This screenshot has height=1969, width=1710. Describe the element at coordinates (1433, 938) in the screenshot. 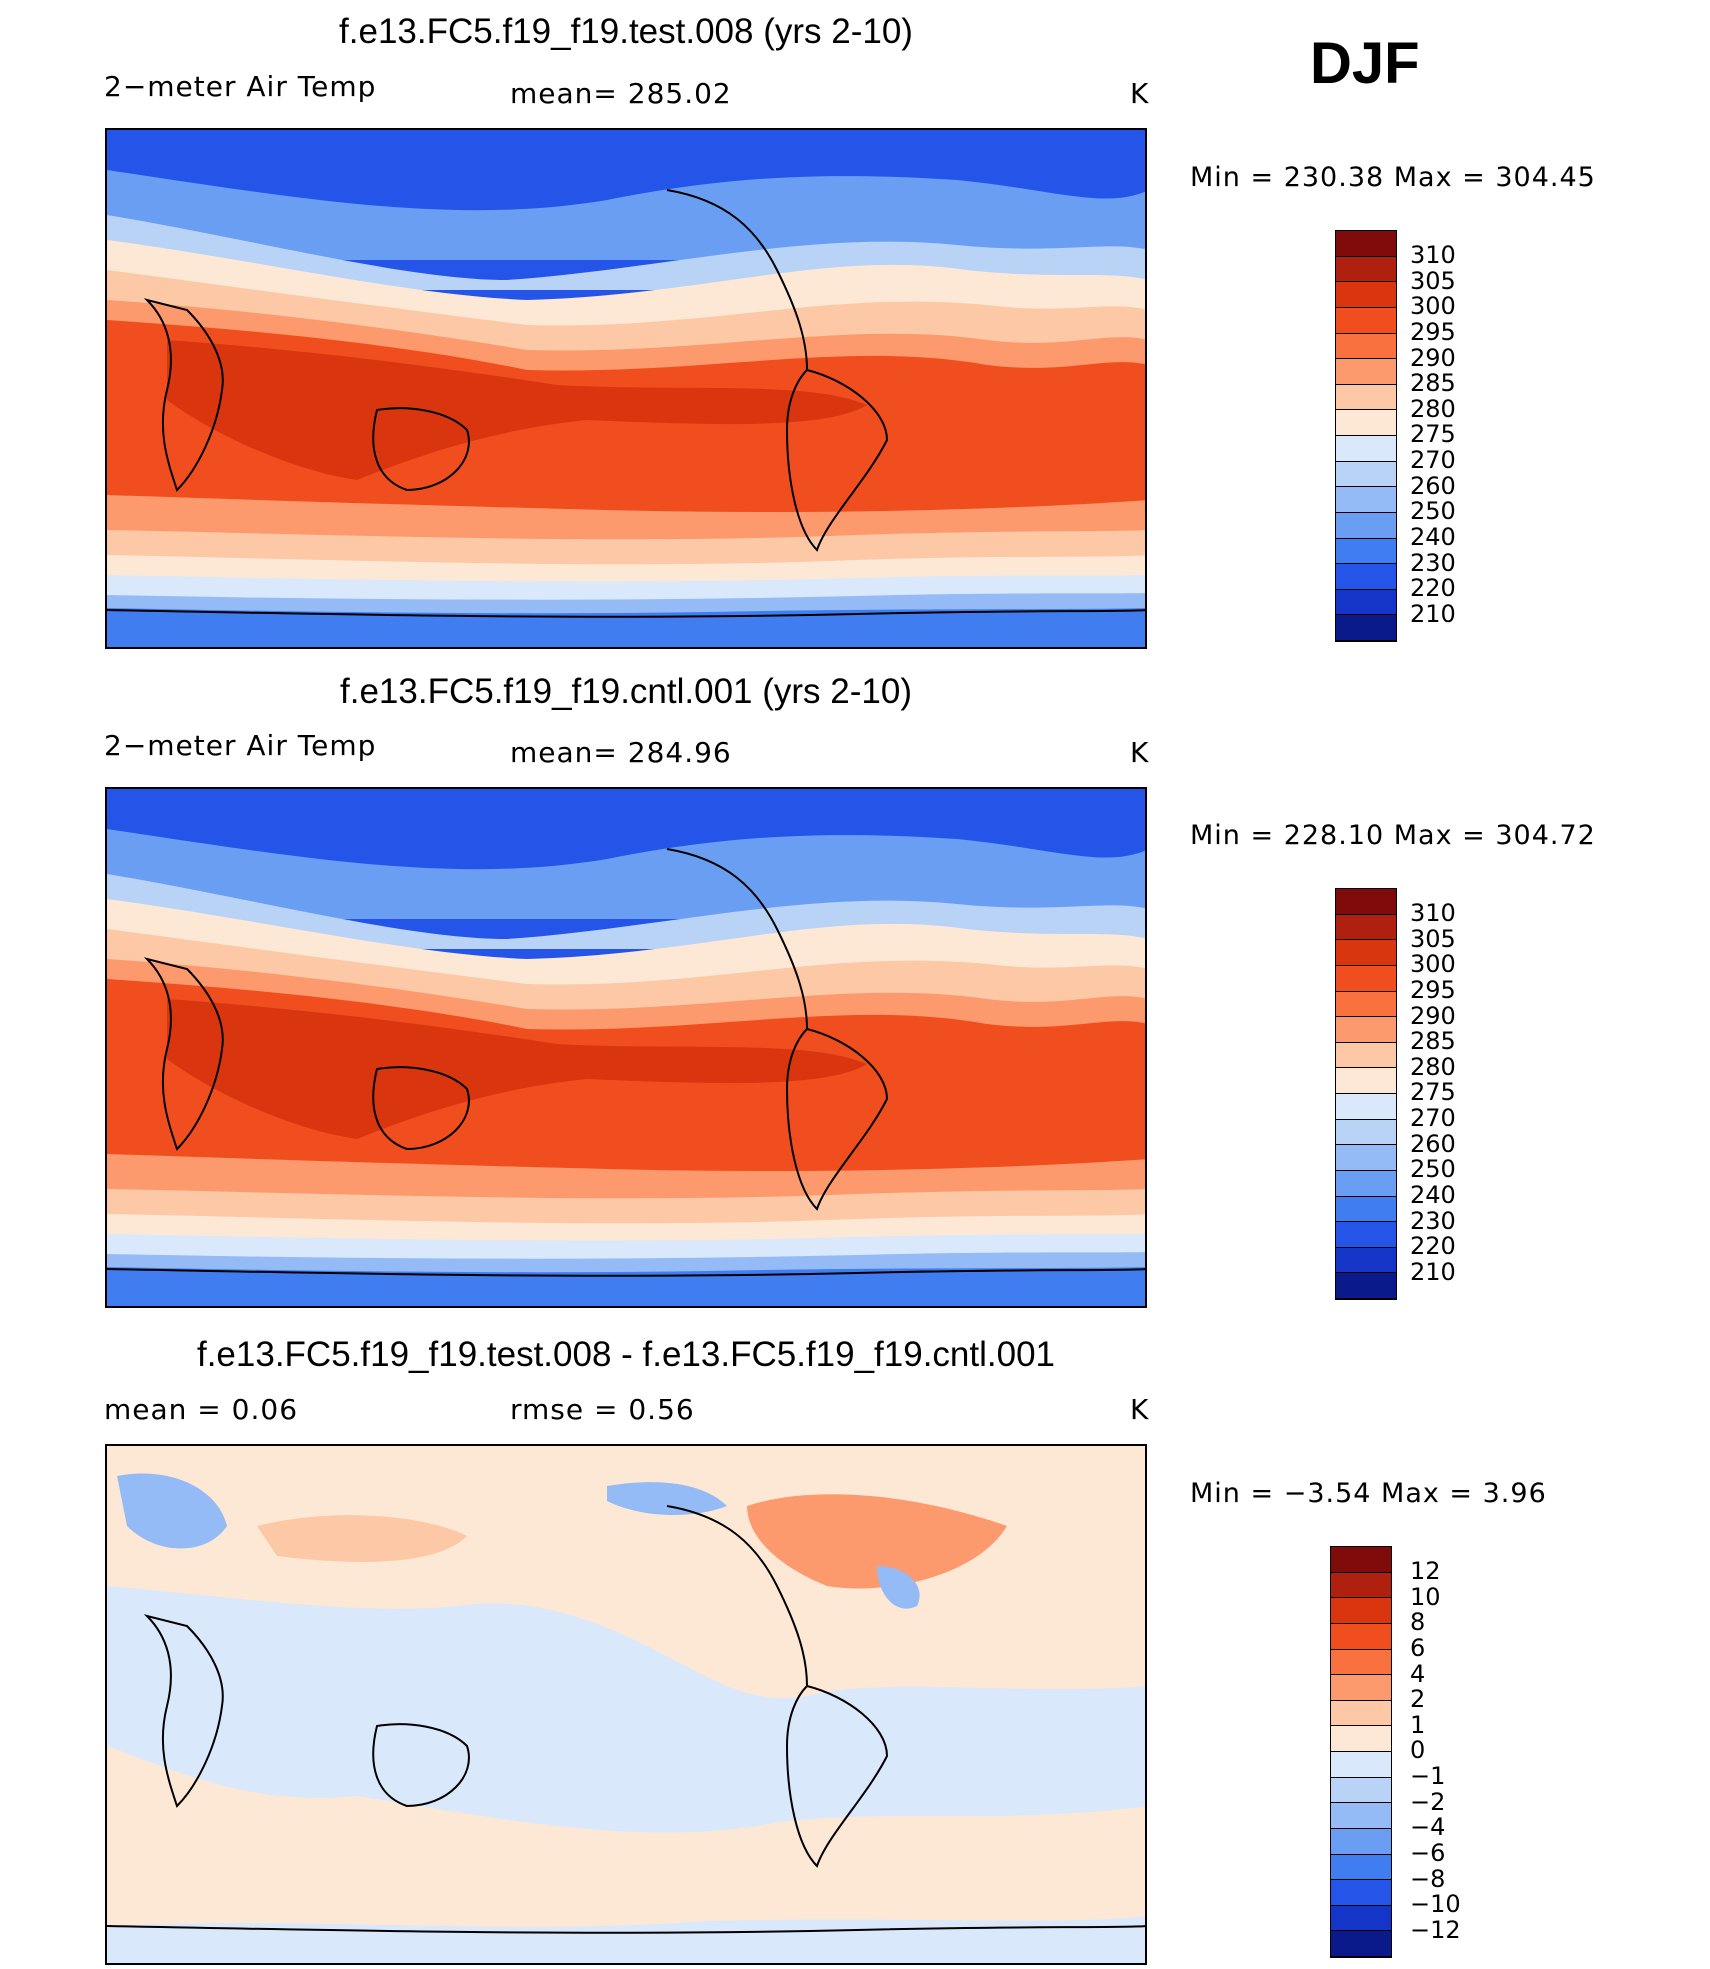

I see `panel2-colorbar-tick-label: 305` at that location.